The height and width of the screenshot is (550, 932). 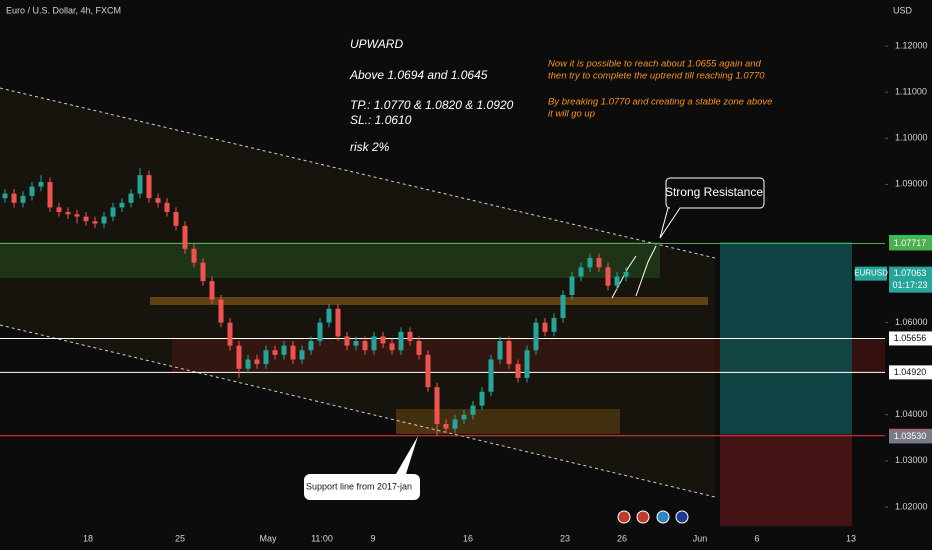 What do you see at coordinates (565, 538) in the screenshot?
I see `x-tick-label: 23` at bounding box center [565, 538].